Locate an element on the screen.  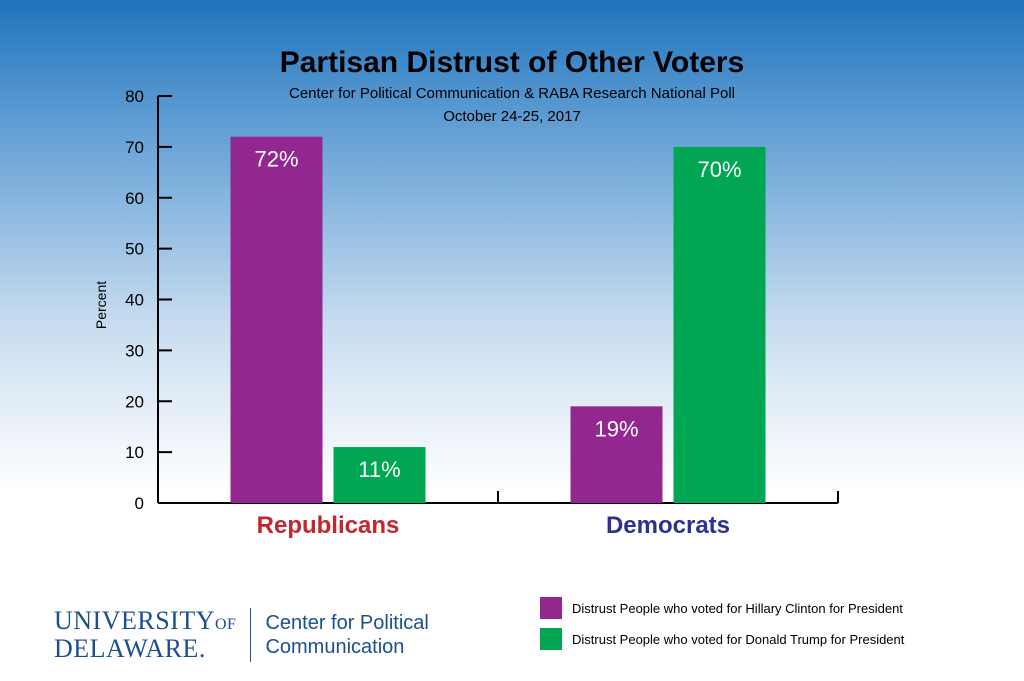
logo-divider is located at coordinates (251, 635).